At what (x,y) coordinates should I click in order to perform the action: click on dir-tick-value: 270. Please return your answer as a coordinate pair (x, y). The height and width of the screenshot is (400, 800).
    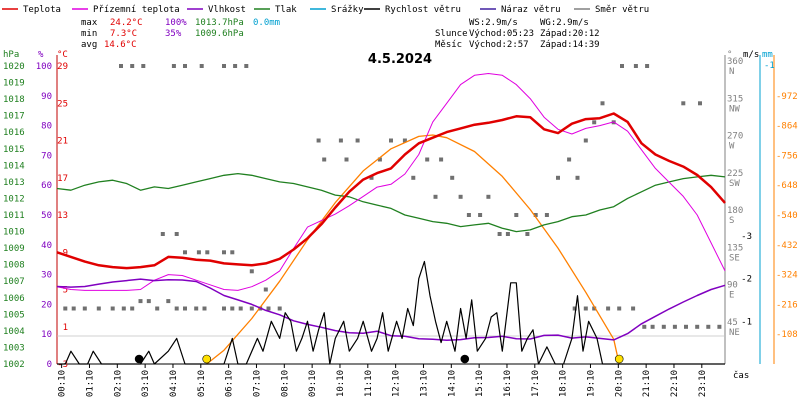
    Looking at the image, I should click on (735, 137).